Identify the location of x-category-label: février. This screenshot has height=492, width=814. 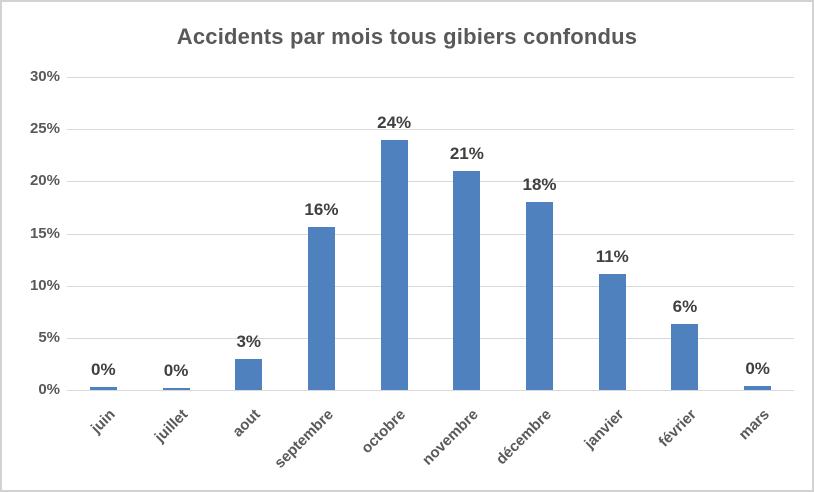
(677, 428).